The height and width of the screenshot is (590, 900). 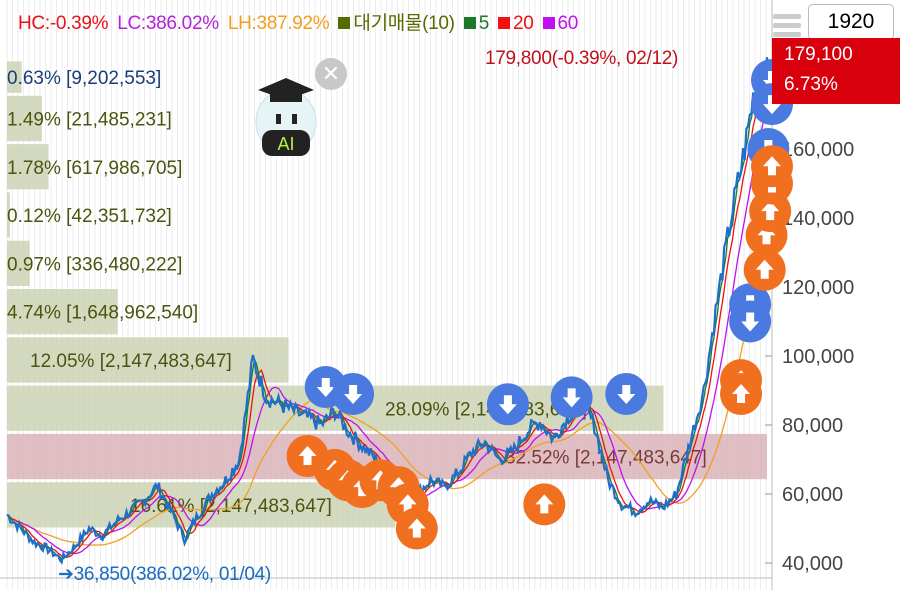 I want to click on volume-profile-label: 12.05% [2,147,483,647], so click(x=131, y=361).